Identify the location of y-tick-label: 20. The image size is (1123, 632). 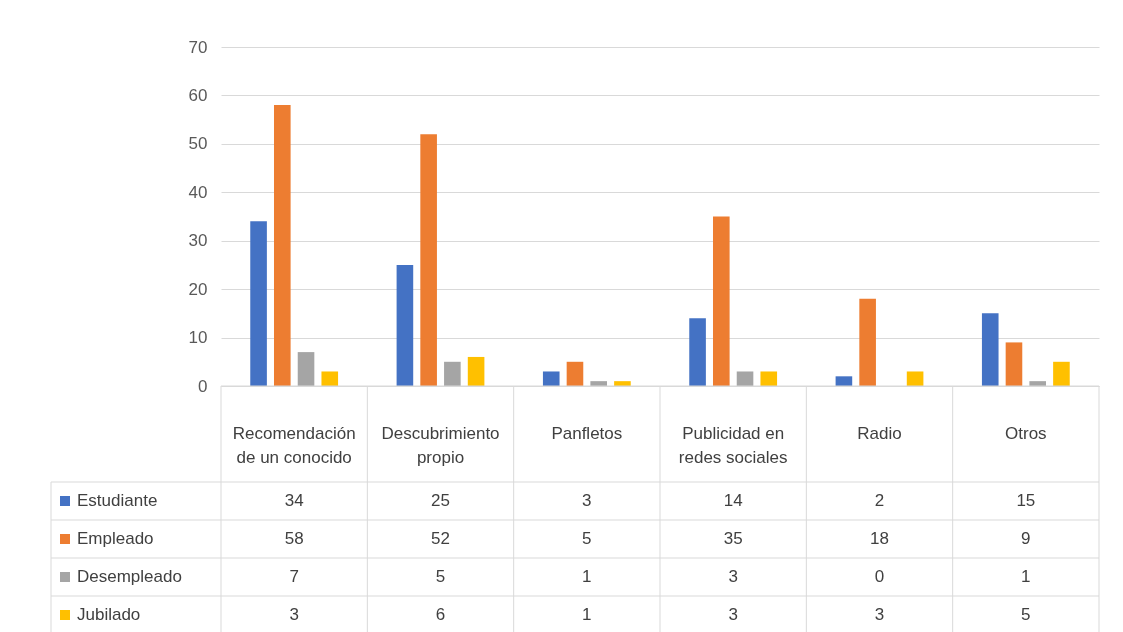
(198, 289).